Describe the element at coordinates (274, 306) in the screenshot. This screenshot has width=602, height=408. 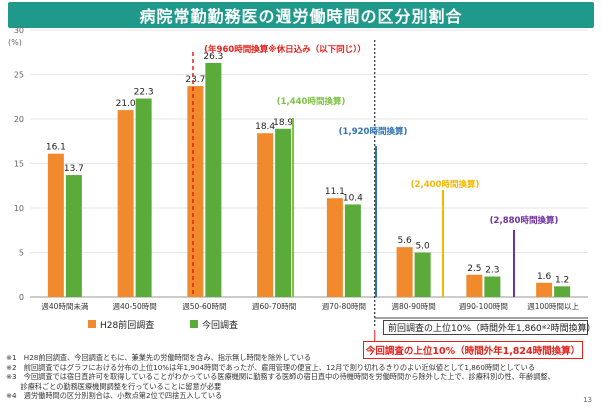
I see `x-tick-label: 週60-70時間` at that location.